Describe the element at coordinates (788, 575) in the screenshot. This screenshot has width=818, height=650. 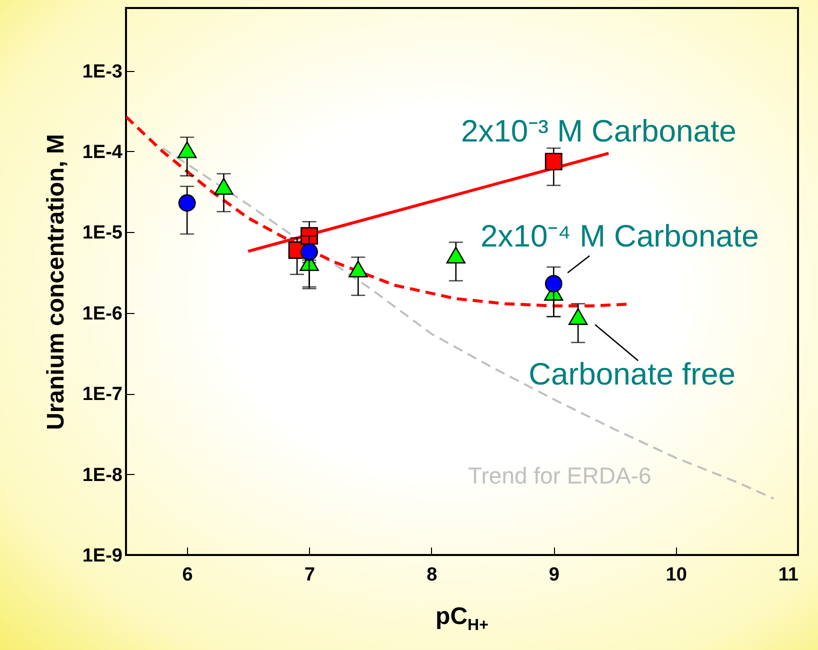
I see `x-tick-label: 11` at that location.